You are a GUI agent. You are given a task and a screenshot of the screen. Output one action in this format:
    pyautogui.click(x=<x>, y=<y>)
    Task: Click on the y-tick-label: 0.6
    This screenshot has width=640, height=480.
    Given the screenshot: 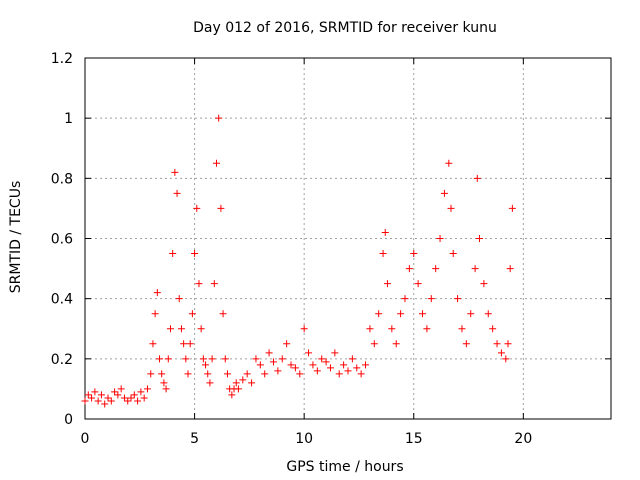 What is the action you would take?
    pyautogui.click(x=62, y=240)
    